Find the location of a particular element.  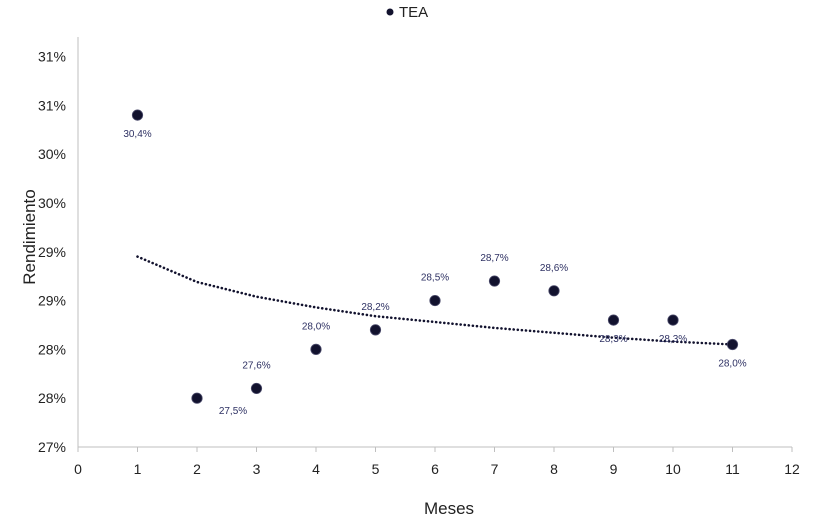

data-label: 27,5% is located at coordinates (233, 411).